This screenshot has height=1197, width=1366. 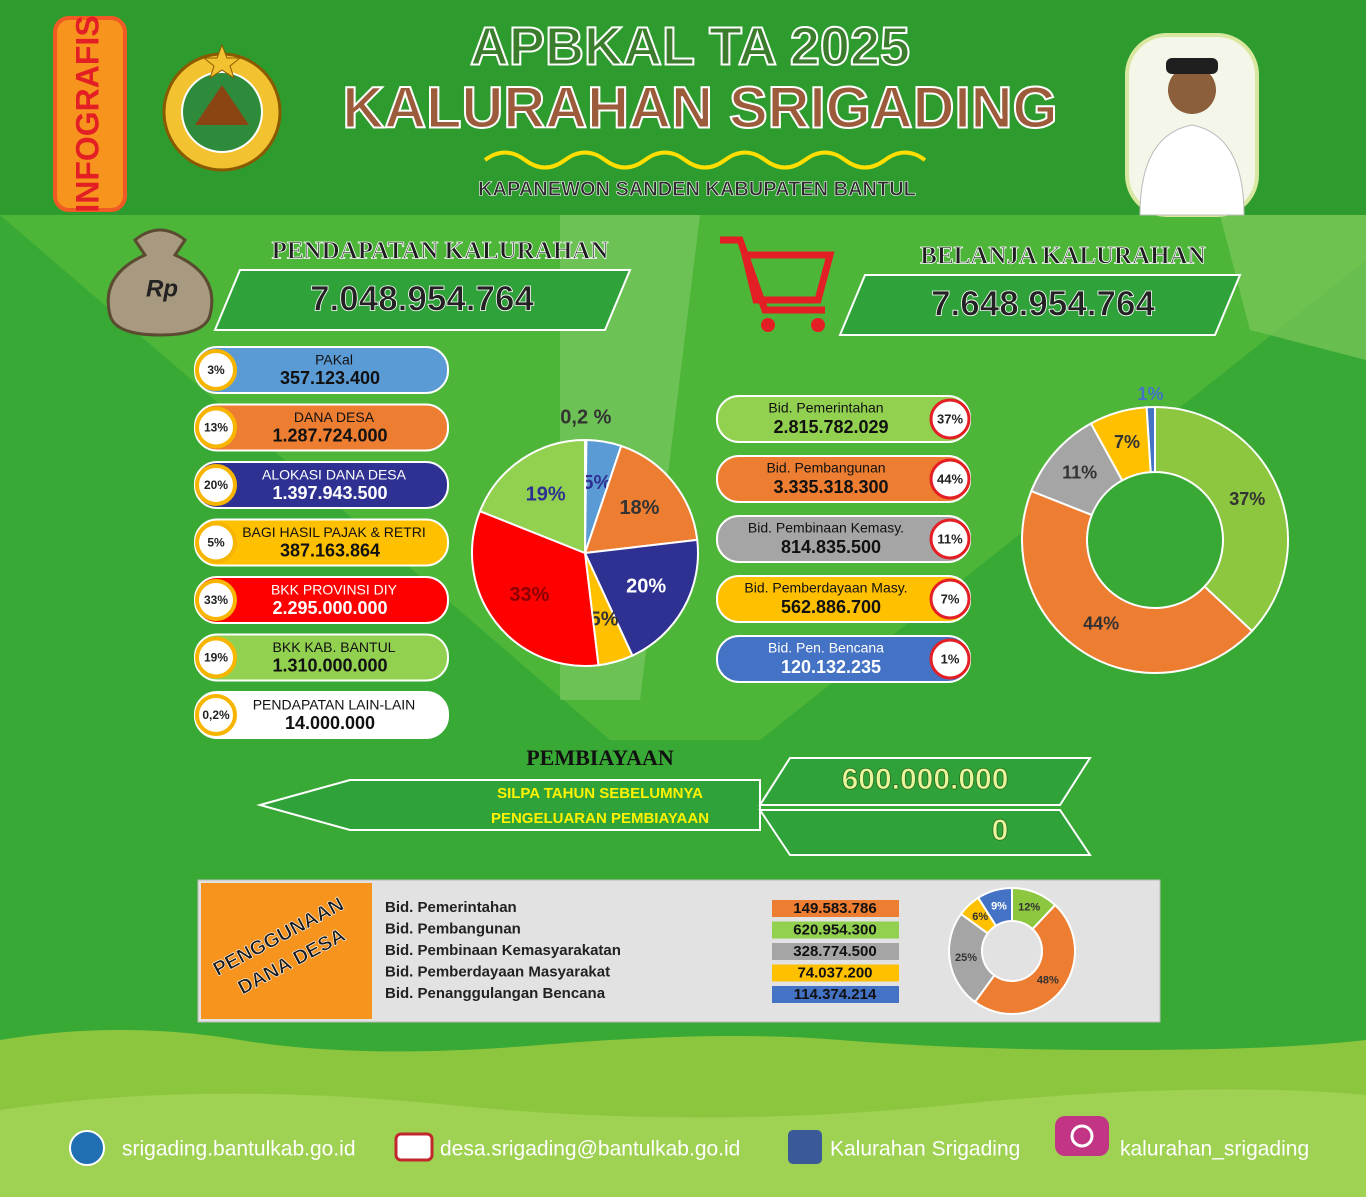 What do you see at coordinates (495, 993) in the screenshot?
I see `item-name: Bid. Penanggulangan Bencana` at bounding box center [495, 993].